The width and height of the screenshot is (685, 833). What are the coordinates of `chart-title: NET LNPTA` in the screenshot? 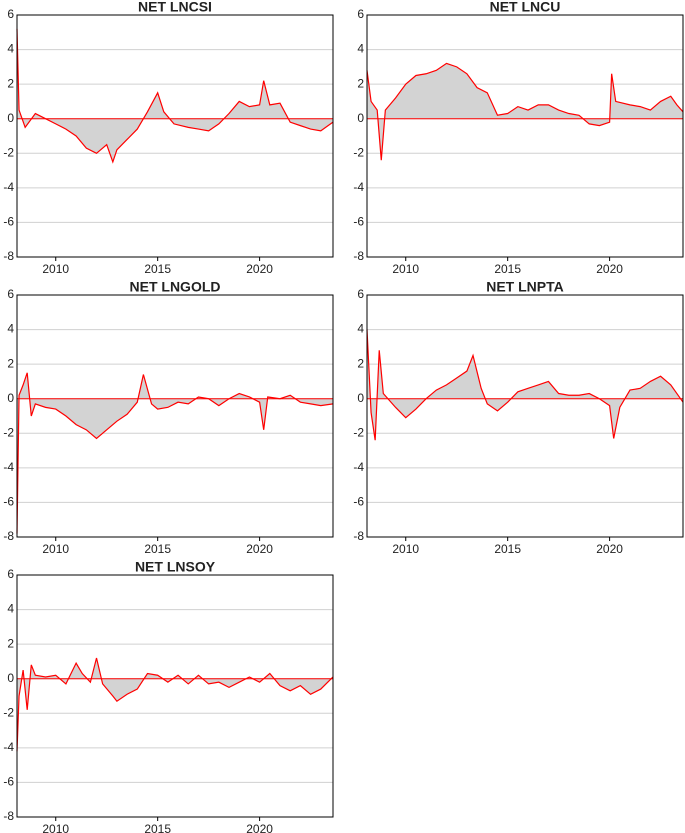 It's located at (525, 287).